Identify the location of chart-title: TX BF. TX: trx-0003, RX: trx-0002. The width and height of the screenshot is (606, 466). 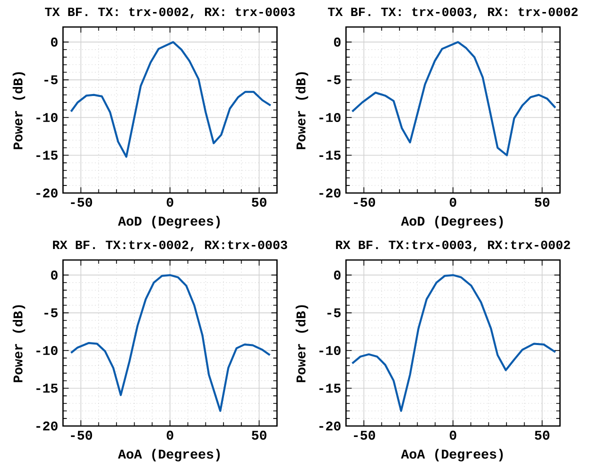
(453, 13).